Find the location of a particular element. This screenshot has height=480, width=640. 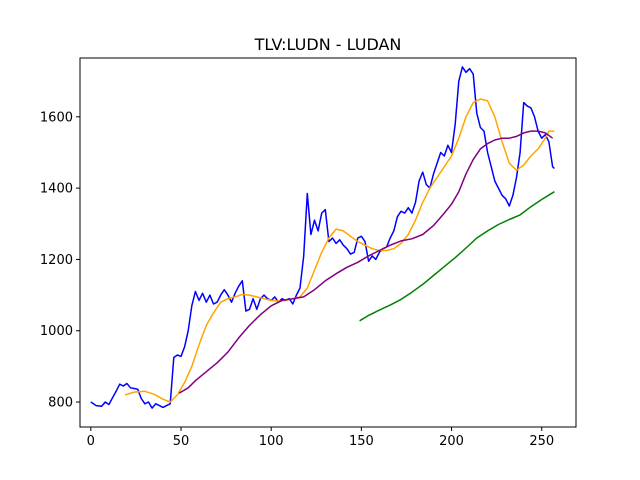

y-tick-label: 1200 is located at coordinates (56, 260).